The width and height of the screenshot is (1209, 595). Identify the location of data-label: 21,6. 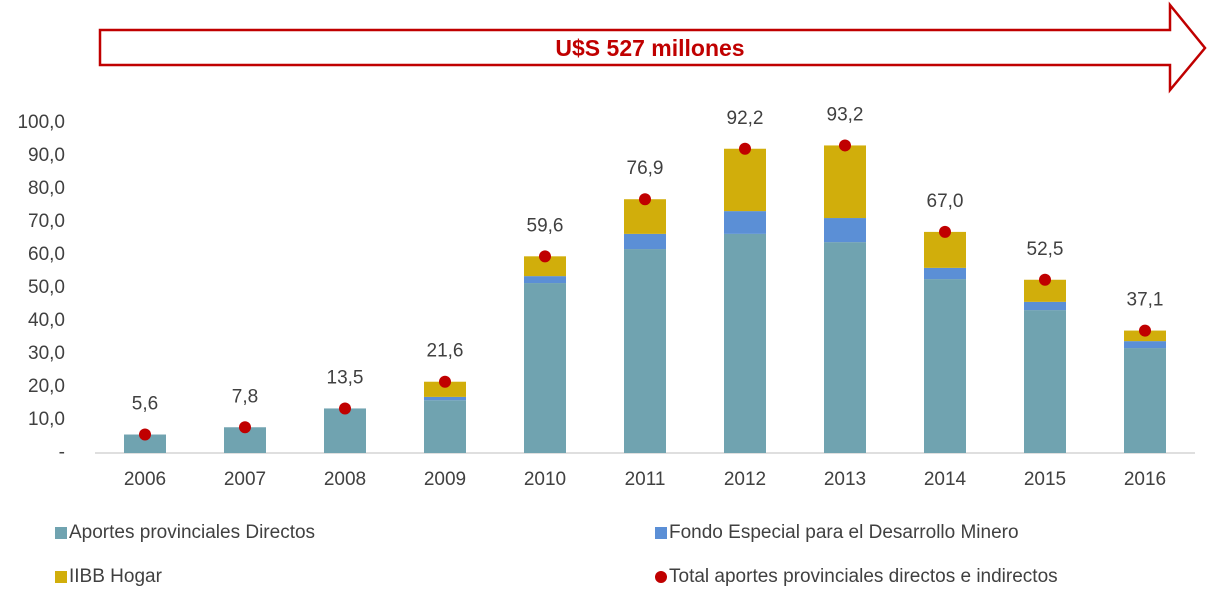
(445, 351).